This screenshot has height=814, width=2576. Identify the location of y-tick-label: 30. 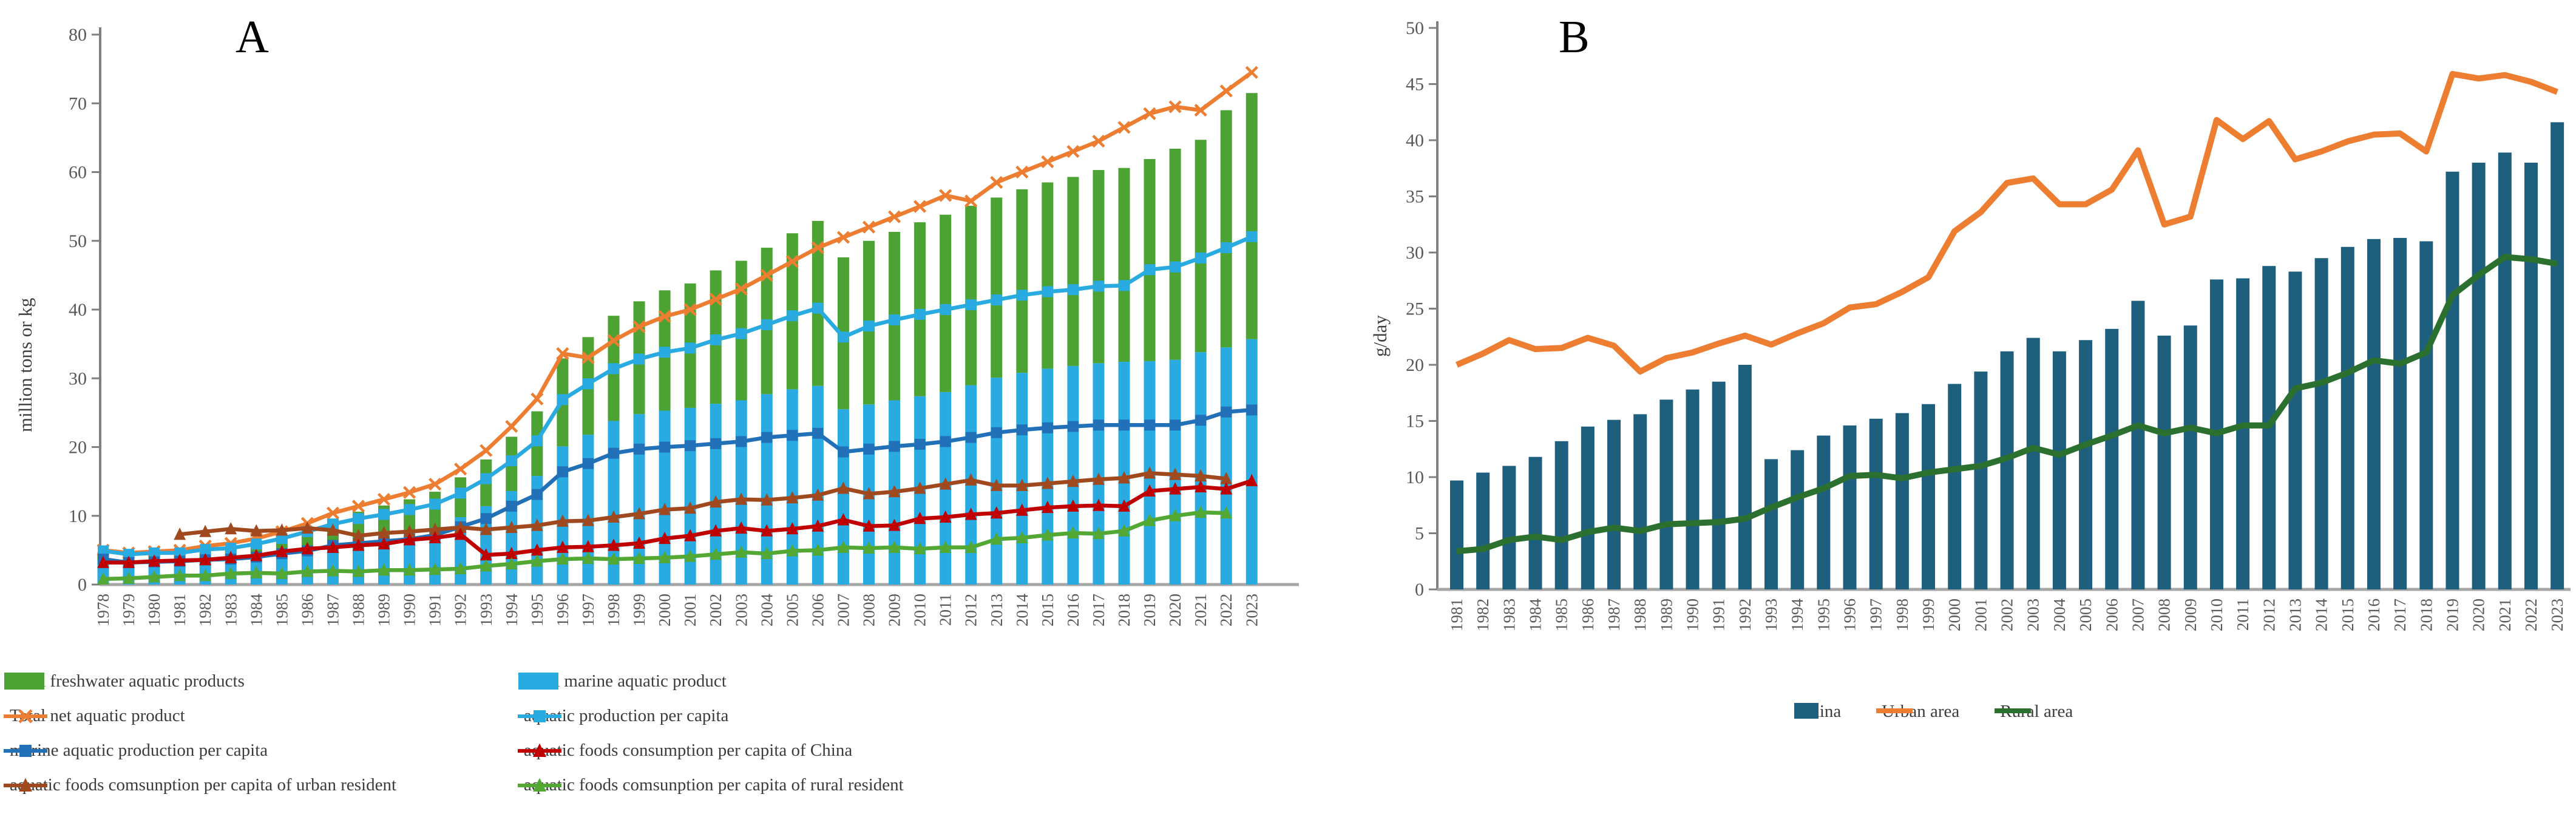
(78, 378).